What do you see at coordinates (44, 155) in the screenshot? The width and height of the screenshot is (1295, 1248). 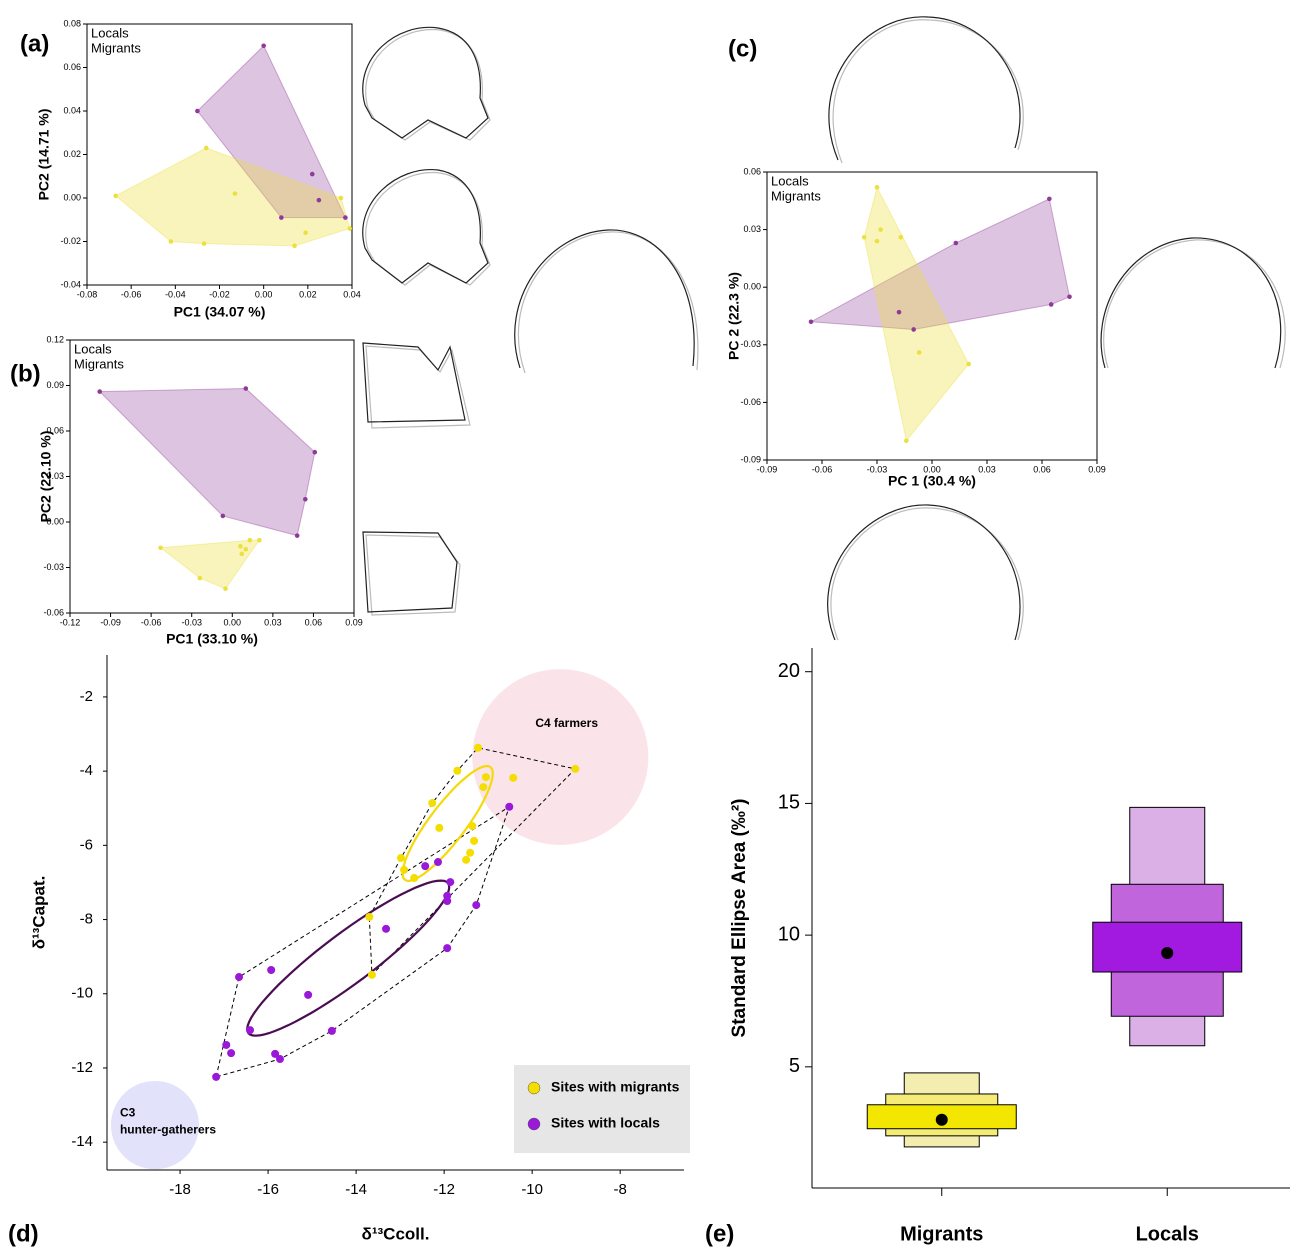 I see `y-axis-title: PC2 (14.71 %)` at bounding box center [44, 155].